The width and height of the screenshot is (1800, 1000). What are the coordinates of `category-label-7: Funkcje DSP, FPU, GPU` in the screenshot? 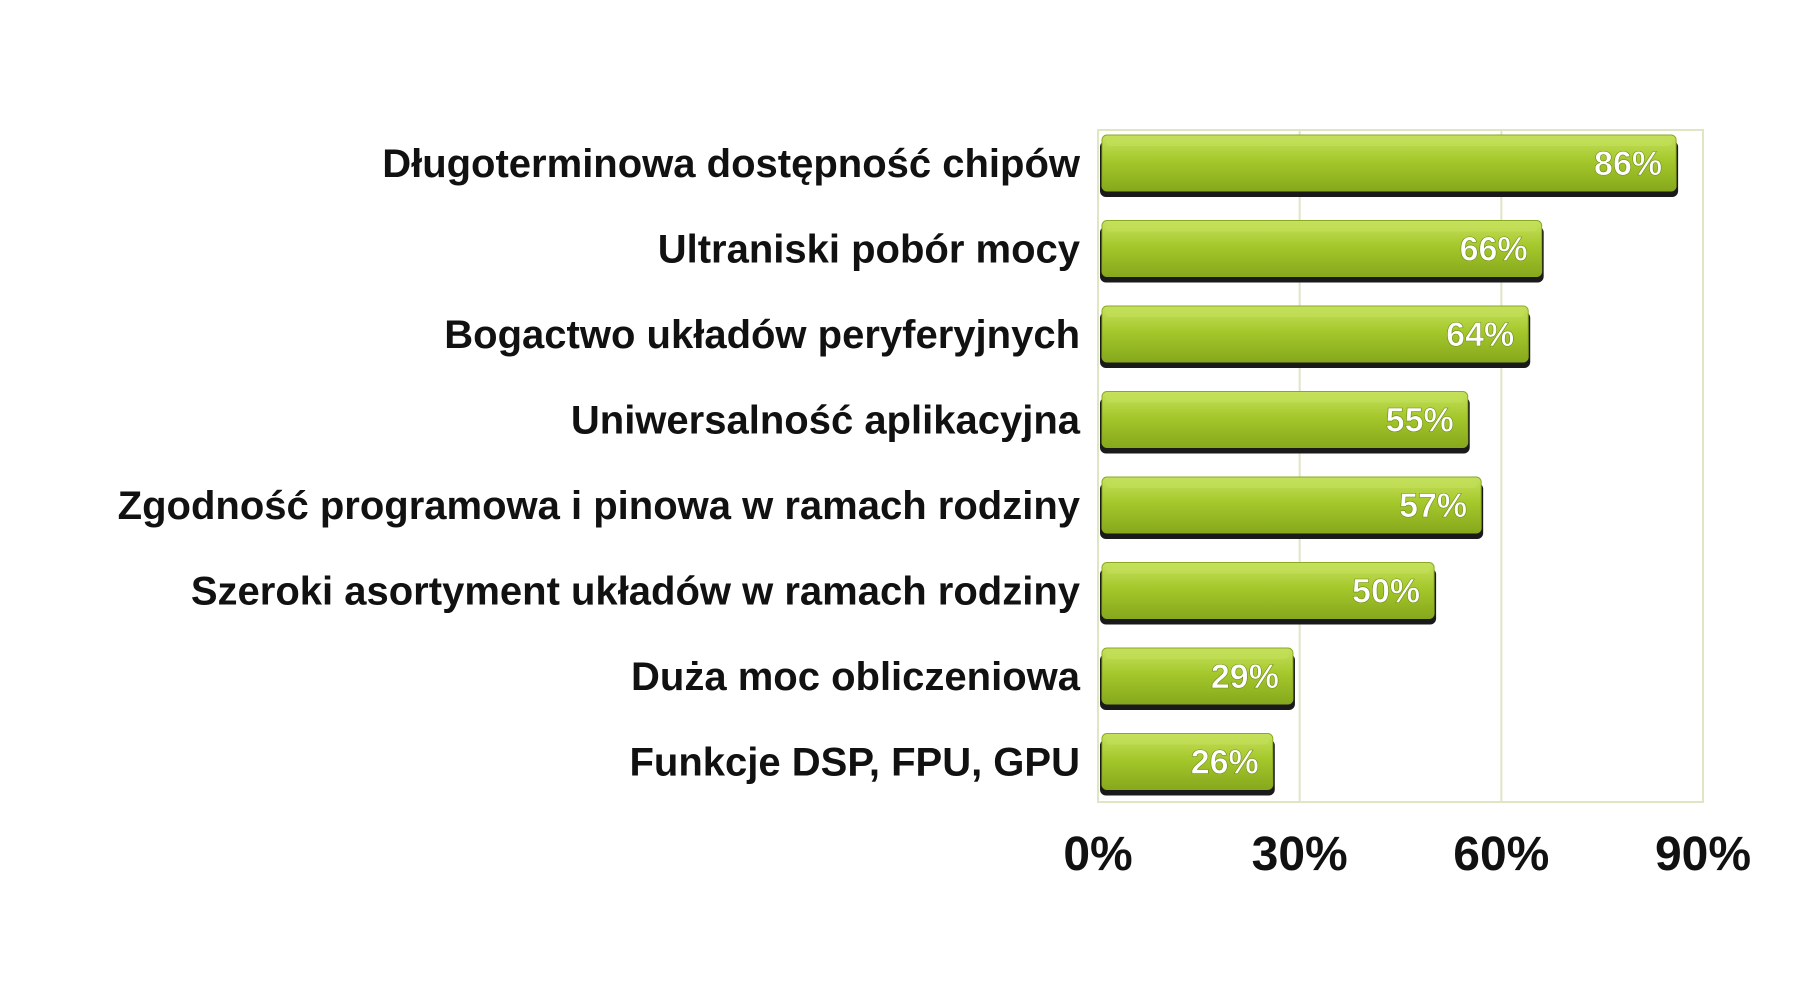 It's located at (855, 763).